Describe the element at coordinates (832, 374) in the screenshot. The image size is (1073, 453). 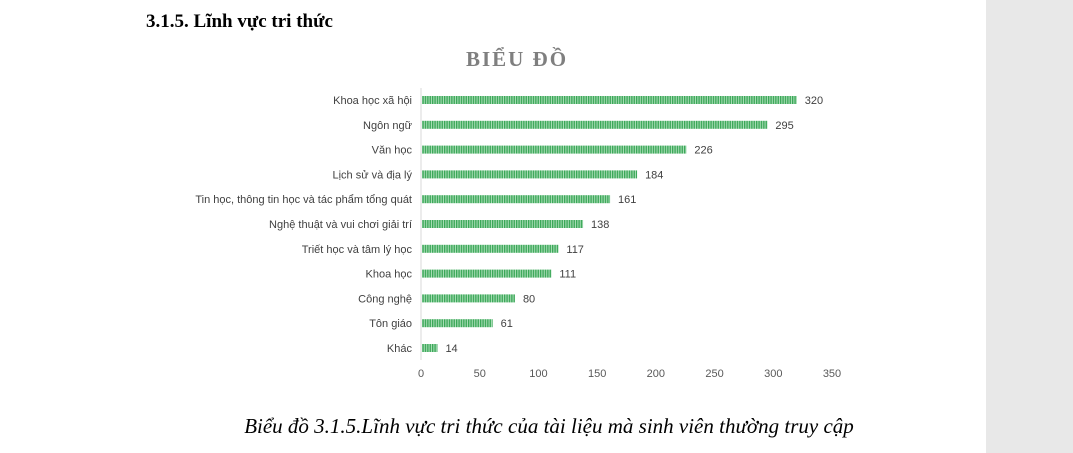
I see `x-tick-label: 350` at that location.